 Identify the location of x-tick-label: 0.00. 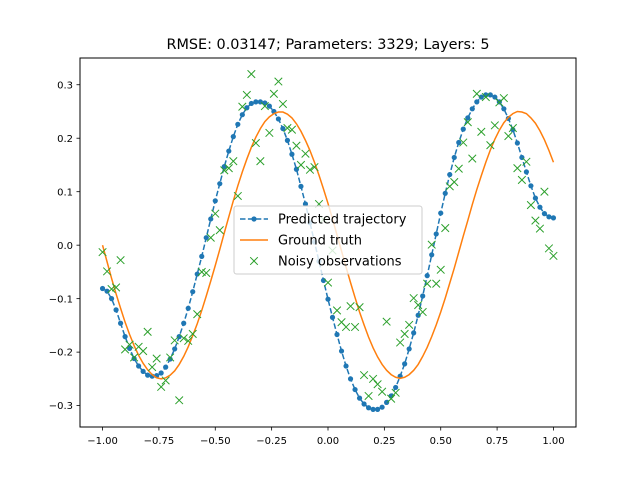
(328, 441).